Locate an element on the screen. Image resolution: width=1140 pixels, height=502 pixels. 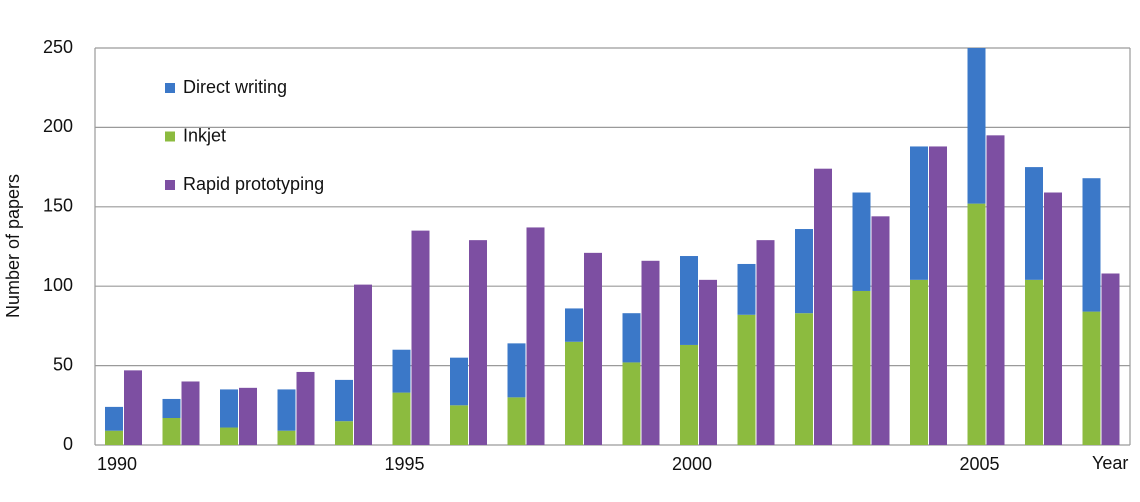
legend-label: Rapid prototyping is located at coordinates (253, 184).